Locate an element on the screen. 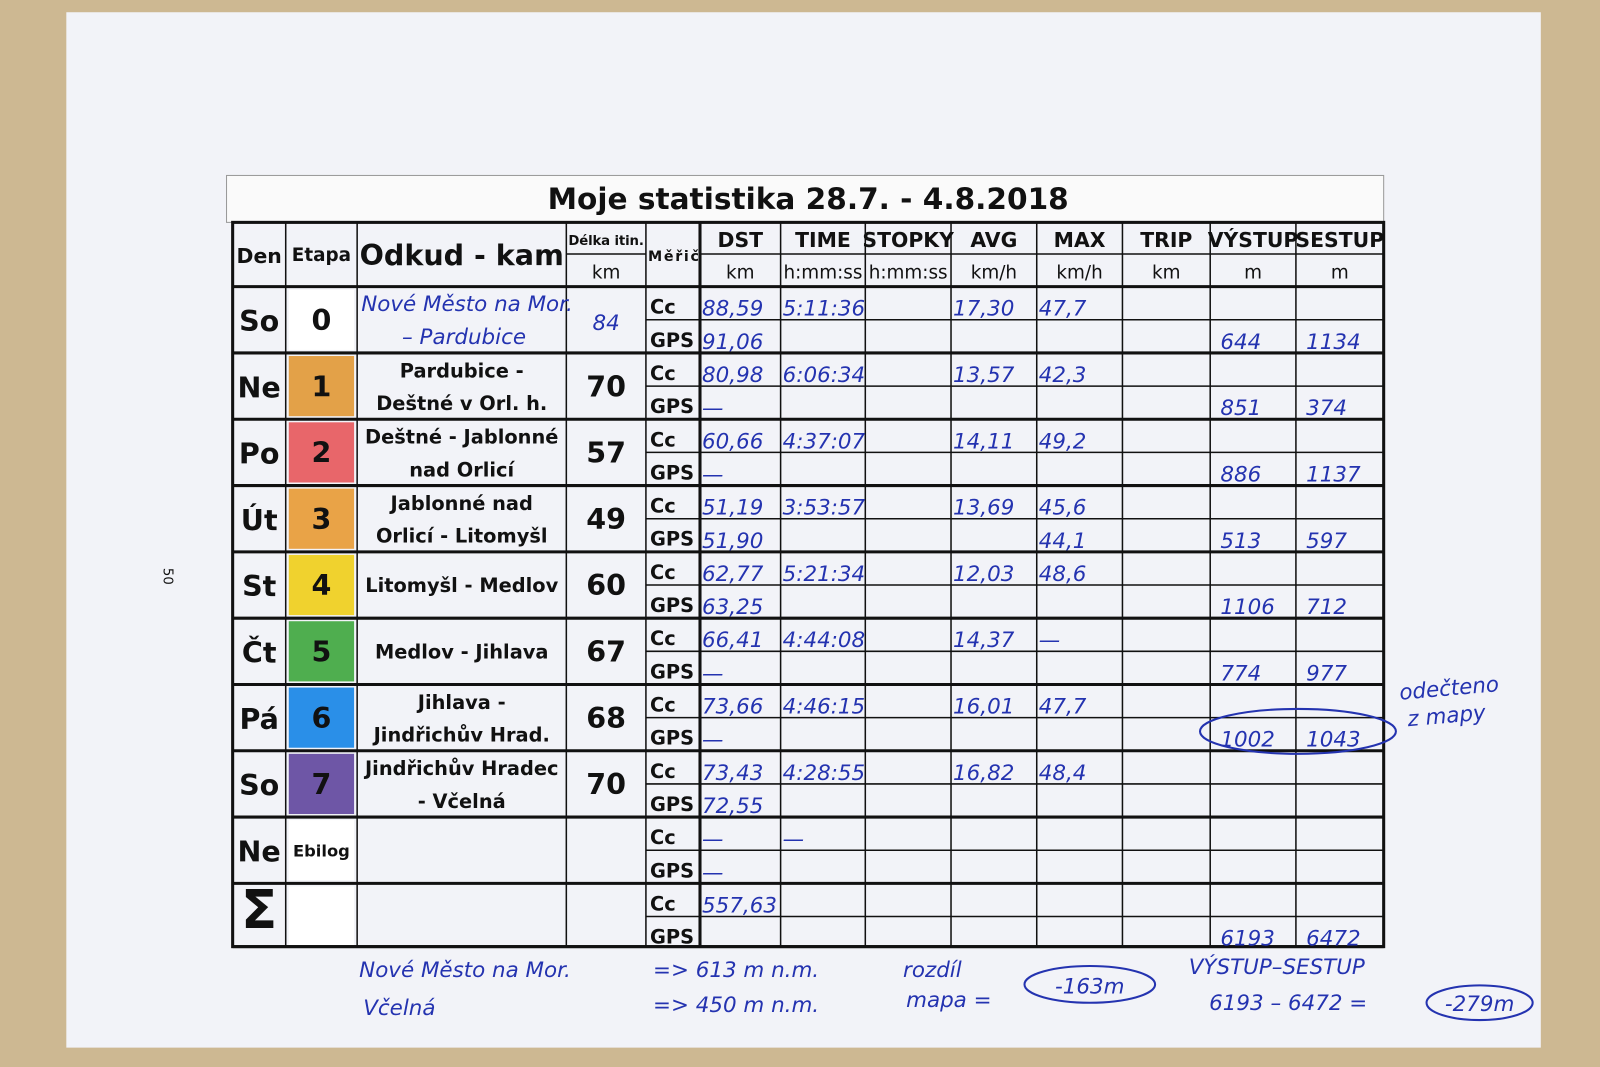 This screenshot has height=1067, width=1600. value: 51,19 is located at coordinates (732, 508).